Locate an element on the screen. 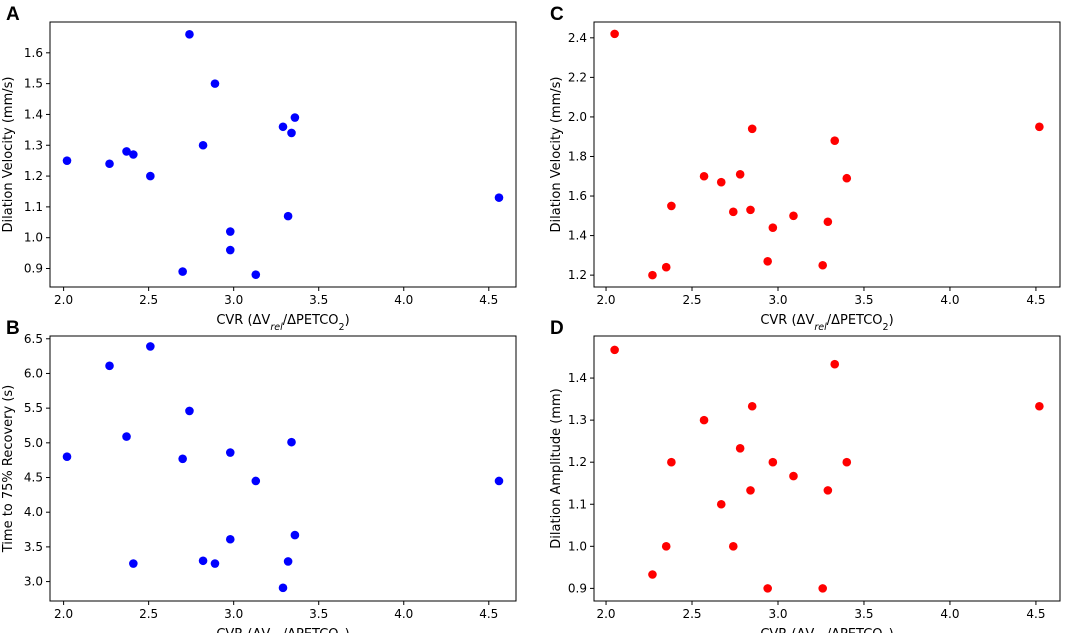 The height and width of the screenshot is (633, 1065). y-tick-label: 1.1 is located at coordinates (577, 504).